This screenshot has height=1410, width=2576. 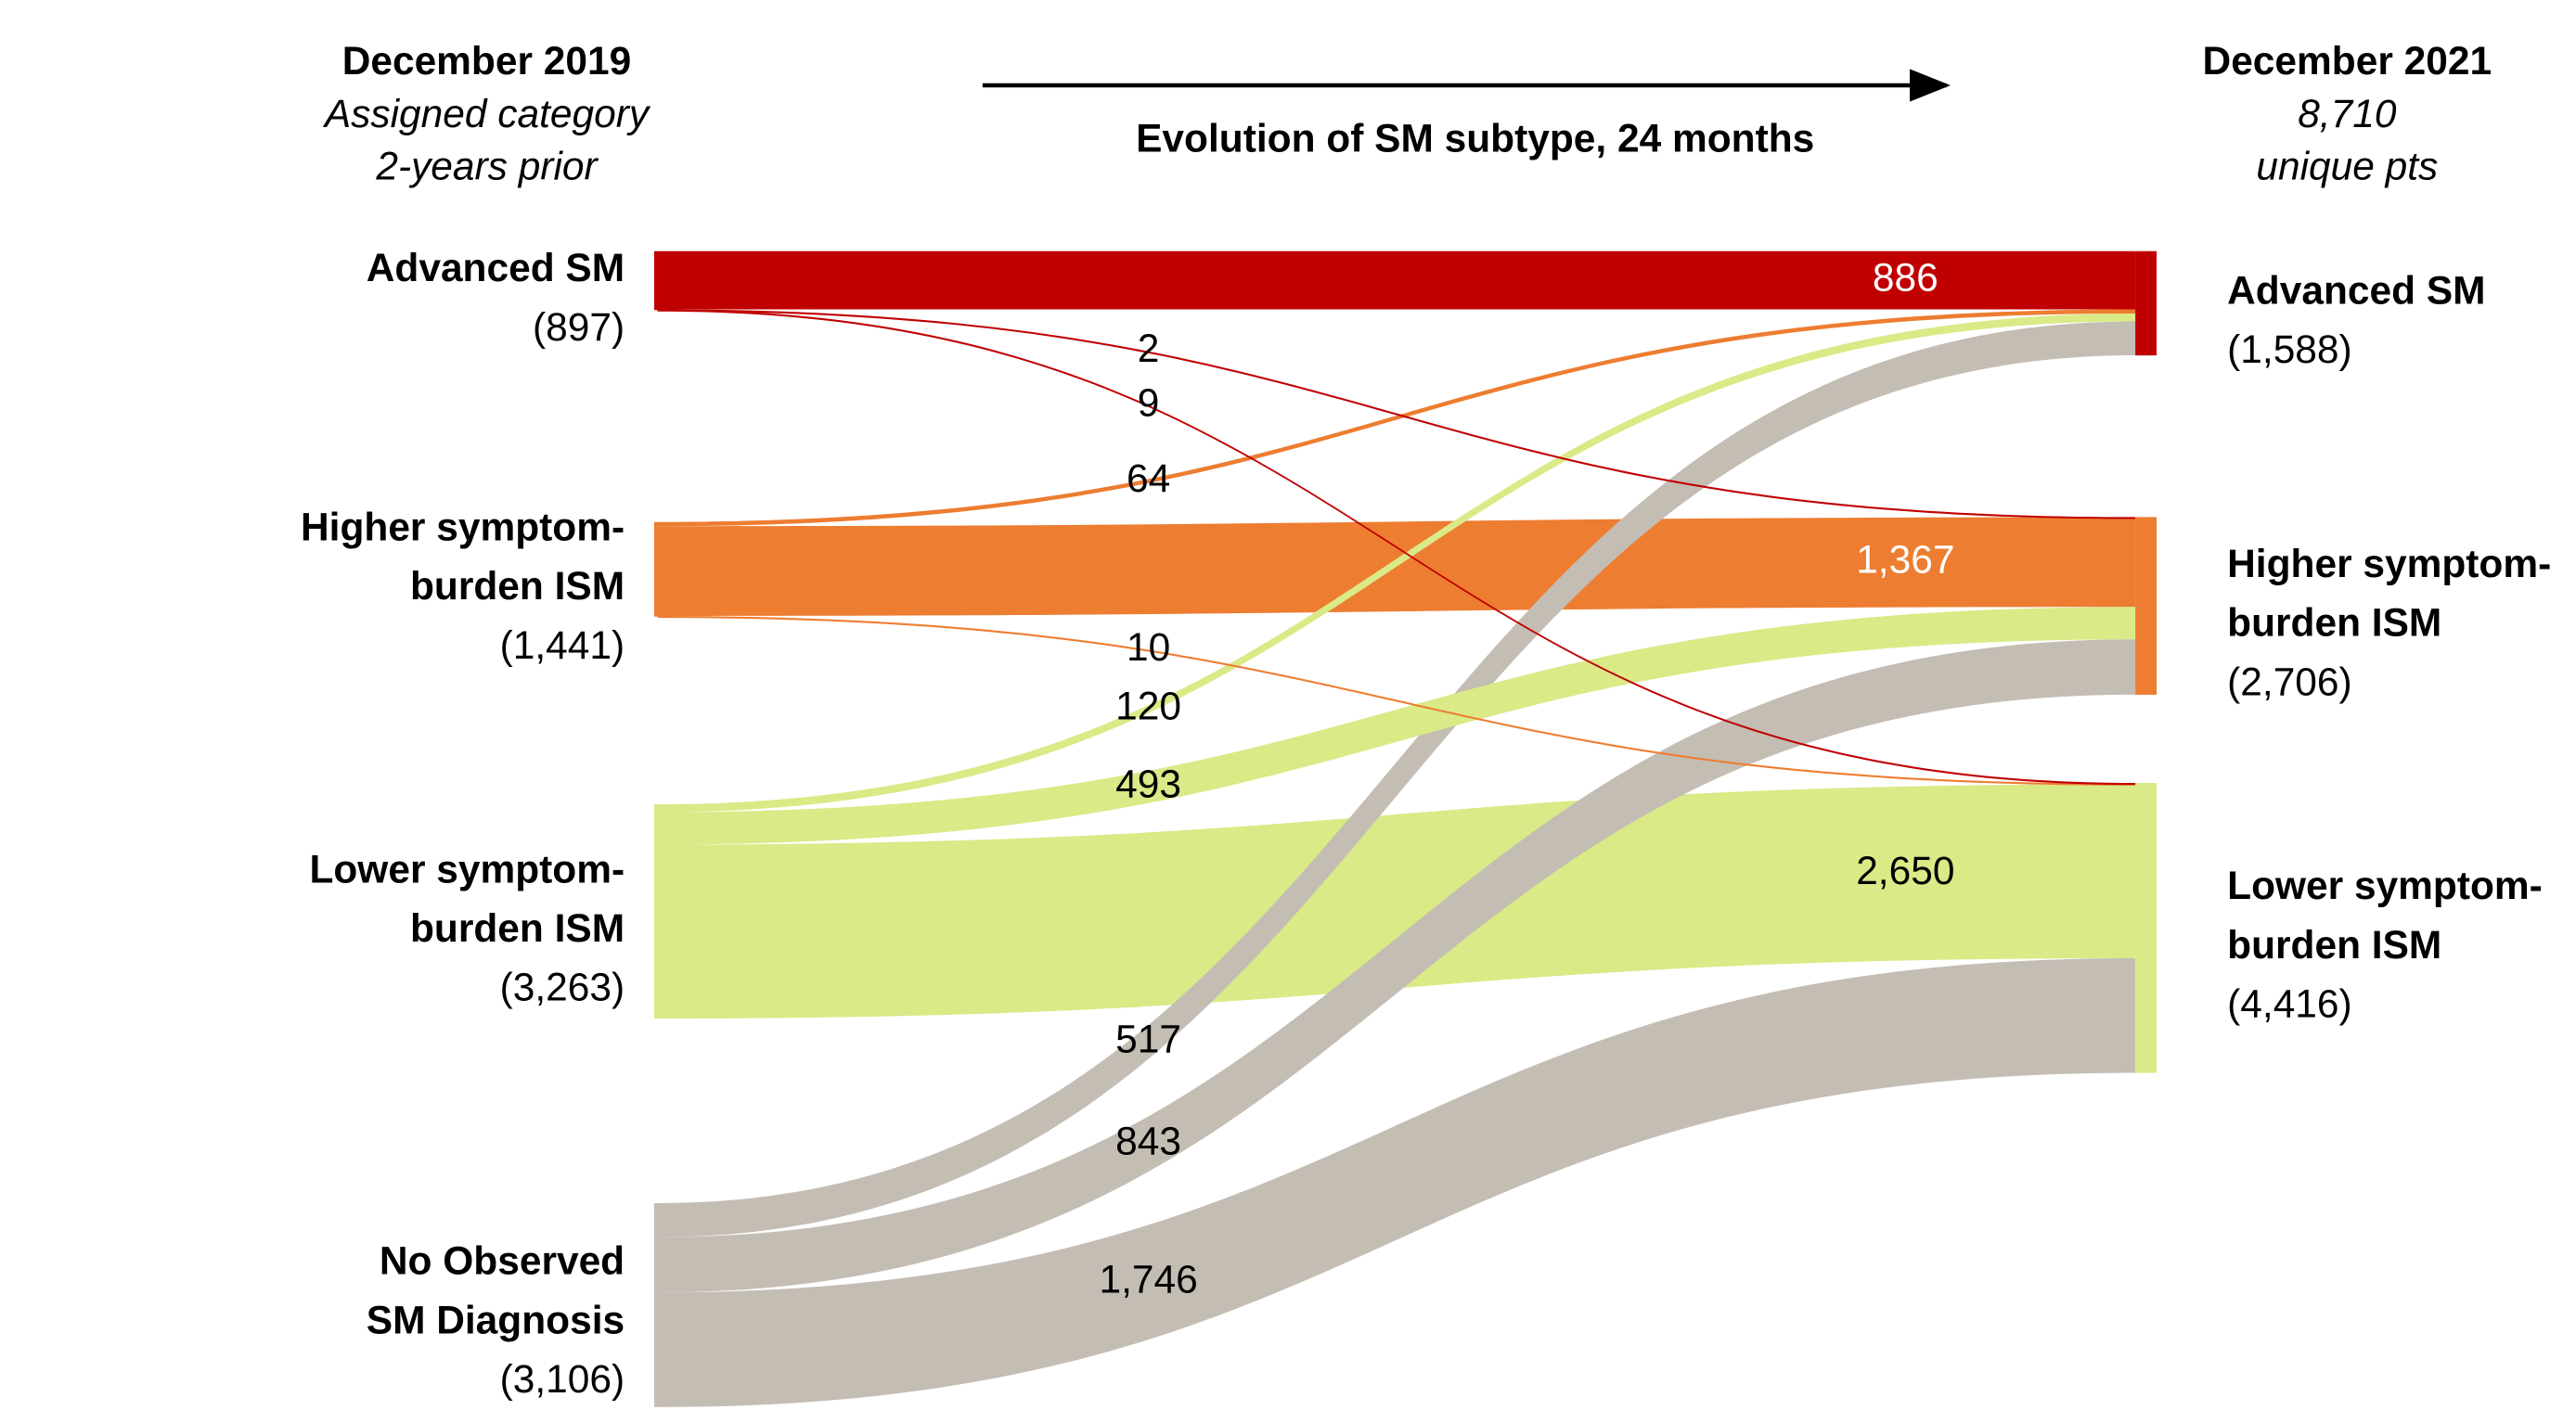 What do you see at coordinates (2289, 681) in the screenshot?
I see `node-value: (2,706)` at bounding box center [2289, 681].